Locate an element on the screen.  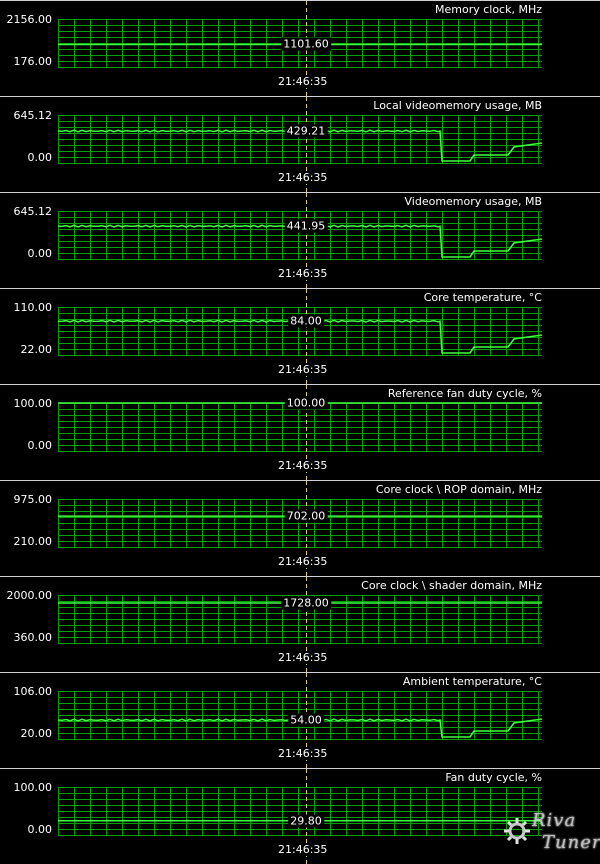
current-value: 702.00 is located at coordinates (306, 516).